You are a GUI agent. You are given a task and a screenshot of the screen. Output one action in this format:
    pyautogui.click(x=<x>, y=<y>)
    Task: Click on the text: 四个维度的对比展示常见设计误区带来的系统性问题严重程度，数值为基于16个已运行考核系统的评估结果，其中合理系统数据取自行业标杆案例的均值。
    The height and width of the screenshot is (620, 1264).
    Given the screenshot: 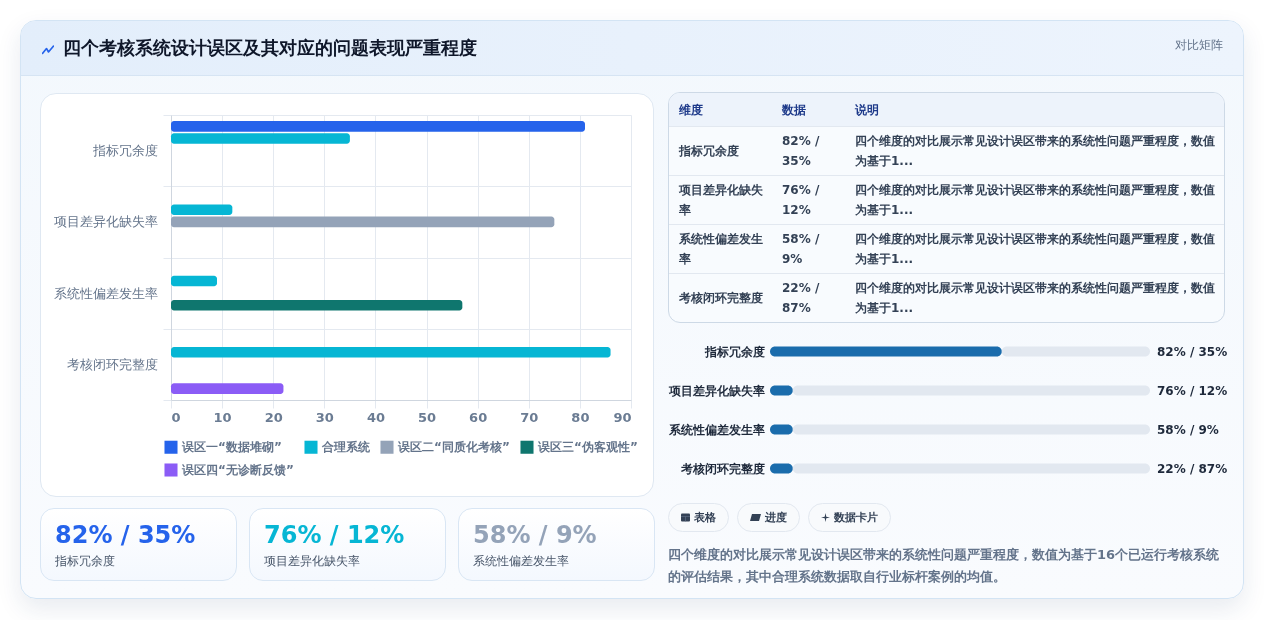 What is the action you would take?
    pyautogui.click(x=944, y=566)
    